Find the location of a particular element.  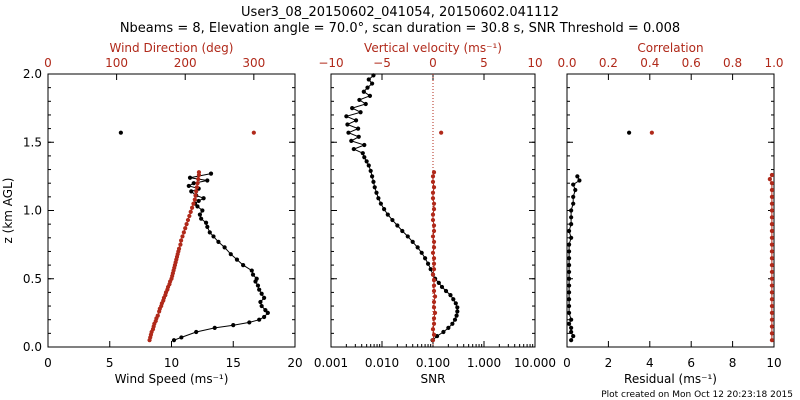

top-tick-label: 1.0 is located at coordinates (773, 63).